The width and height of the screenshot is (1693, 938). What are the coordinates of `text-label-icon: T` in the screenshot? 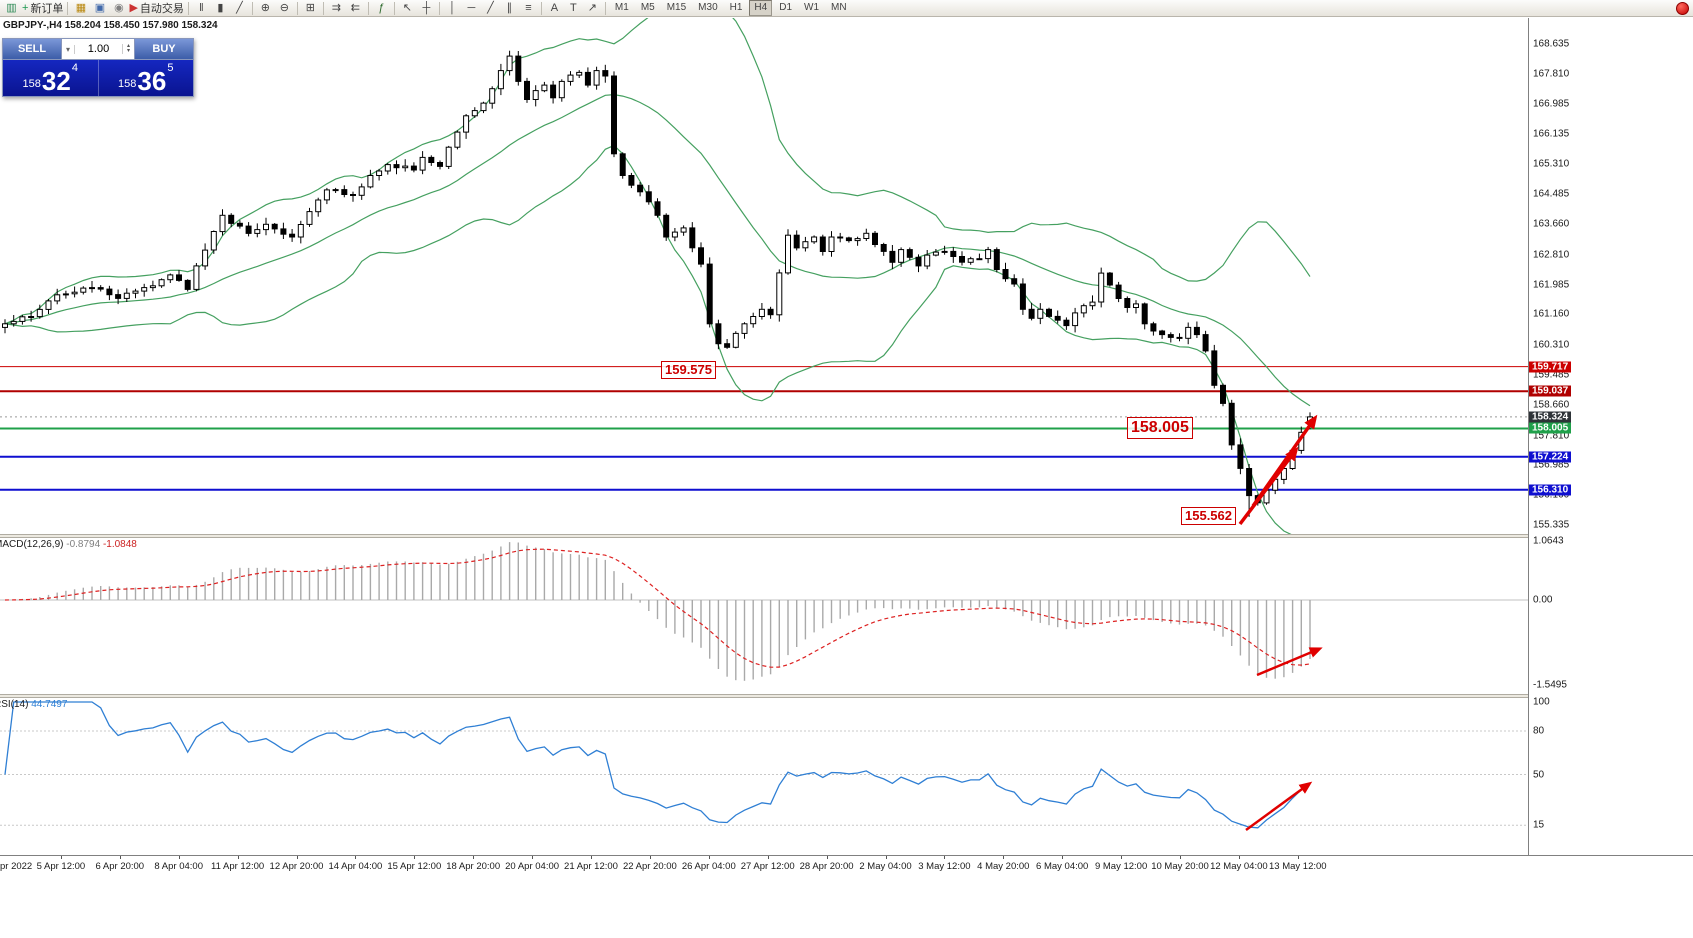 It's located at (573, 8).